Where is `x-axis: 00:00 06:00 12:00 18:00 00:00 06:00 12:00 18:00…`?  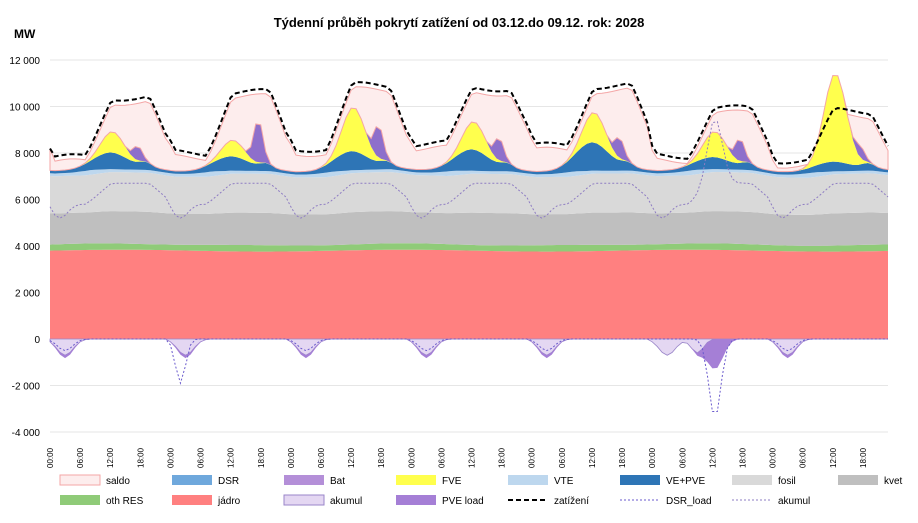
x-axis: 00:00 06:00 12:00 18:00 00:00 06:00 12:00 18:00… is located at coordinates (457, 457).